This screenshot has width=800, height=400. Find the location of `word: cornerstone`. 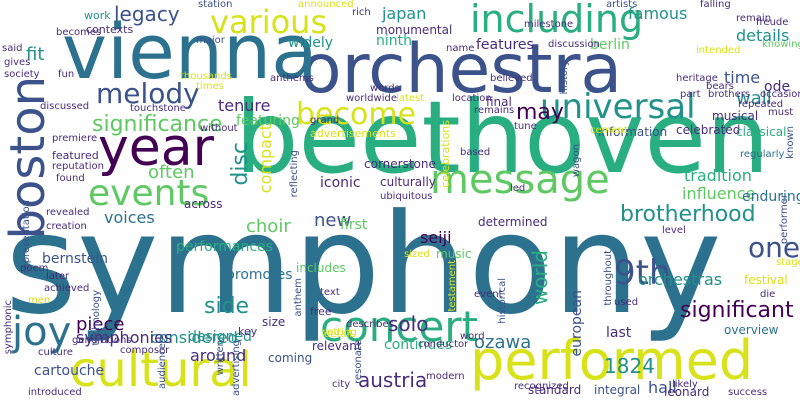

word: cornerstone is located at coordinates (400, 164).